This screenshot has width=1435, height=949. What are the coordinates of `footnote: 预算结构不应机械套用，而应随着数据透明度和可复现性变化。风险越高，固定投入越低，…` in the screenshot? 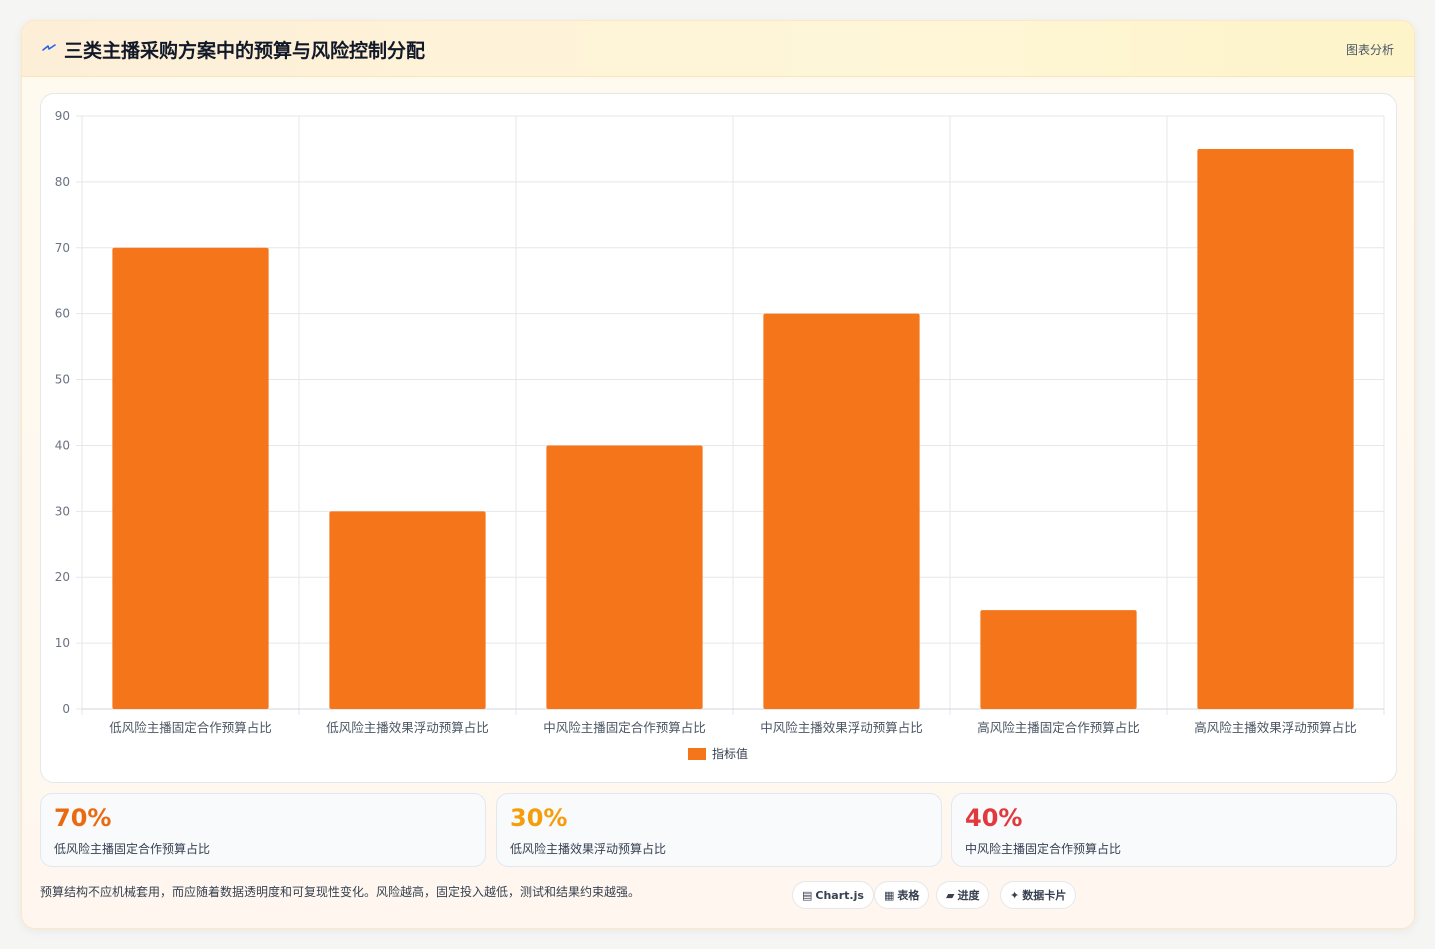 It's located at (340, 892).